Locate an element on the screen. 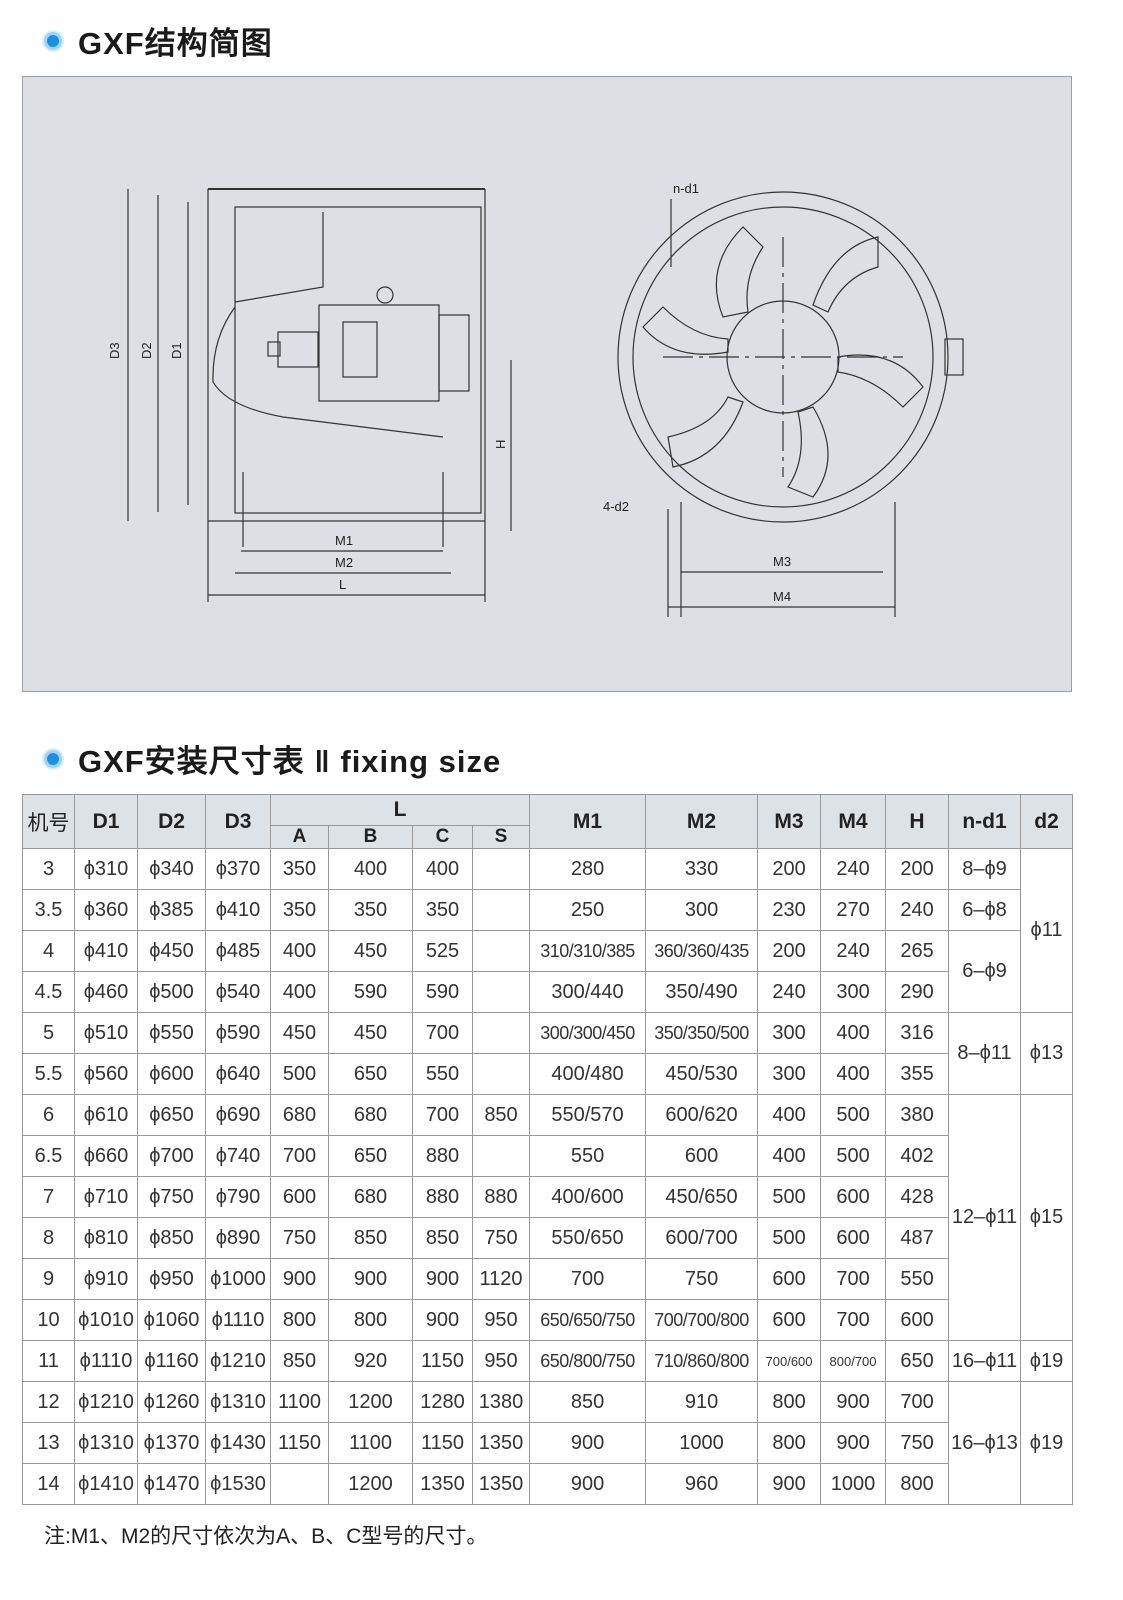  cell-m1: 300/300/450 is located at coordinates (588, 1033).